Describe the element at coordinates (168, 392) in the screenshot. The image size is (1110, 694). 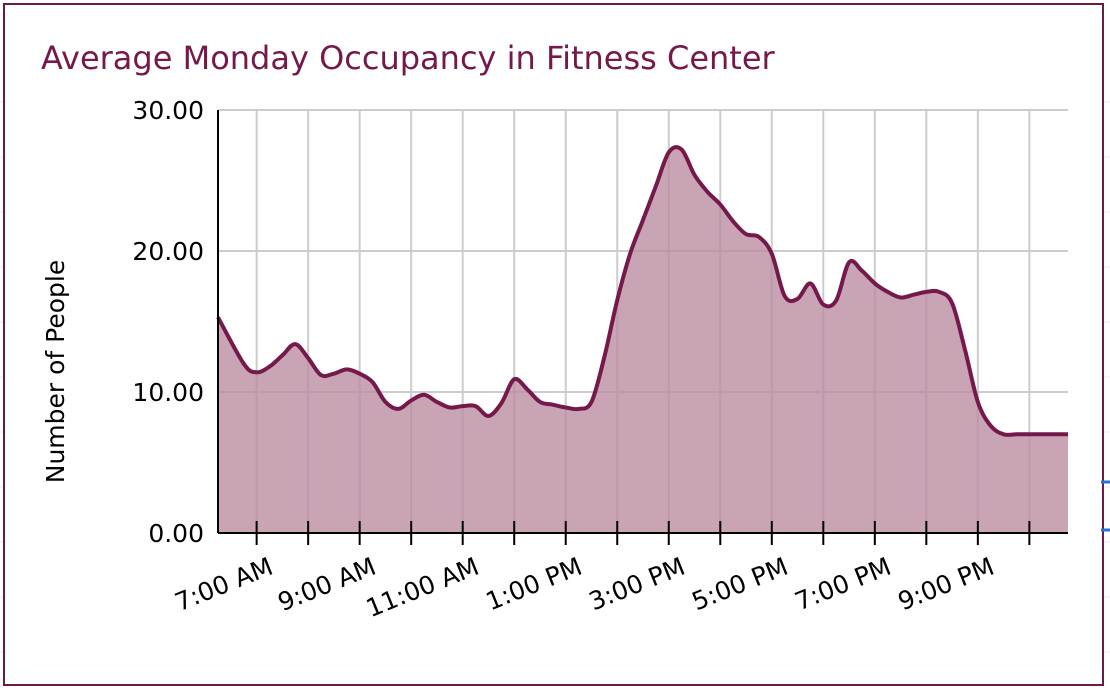
I see `y-tick-label: 10.00` at that location.